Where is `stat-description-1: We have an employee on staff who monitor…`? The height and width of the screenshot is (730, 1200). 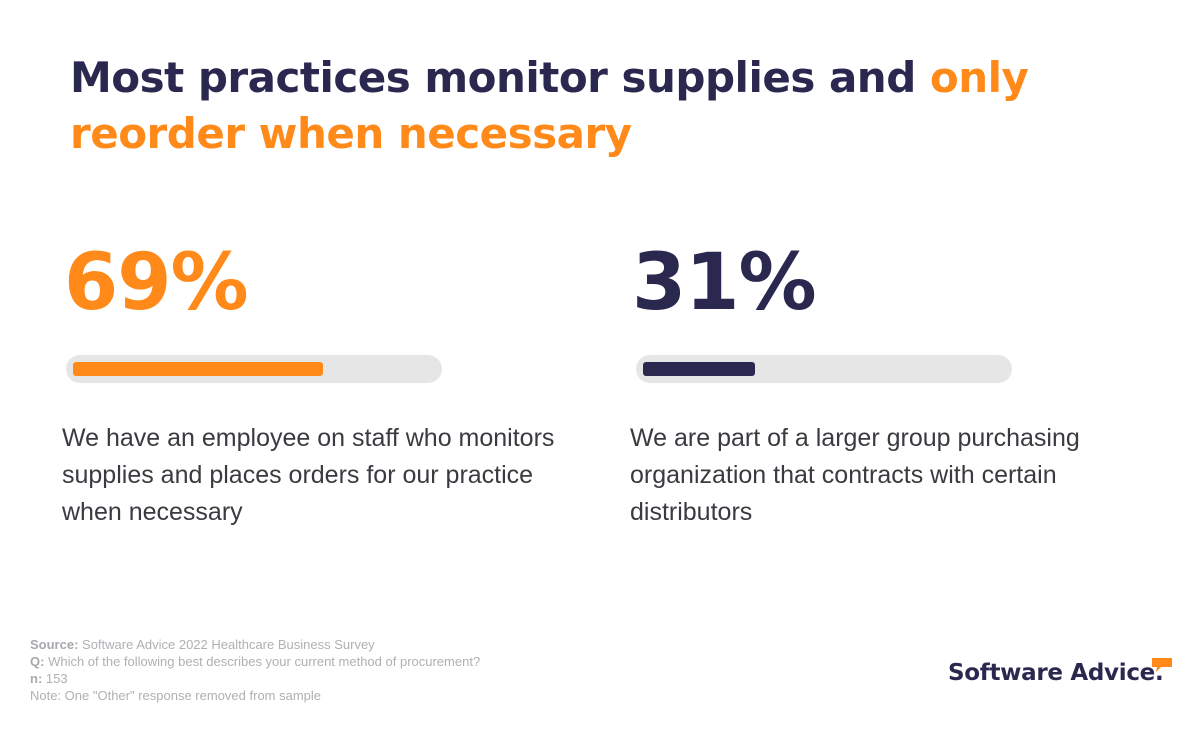 stat-description-1: We have an employee on staff who monitor… is located at coordinates (308, 475).